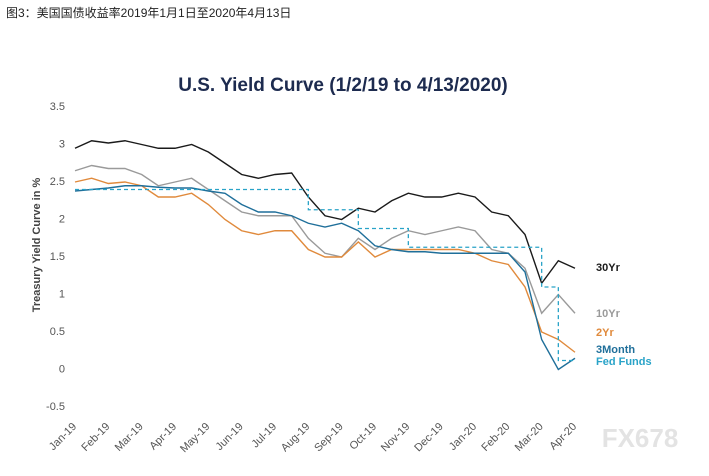 Image resolution: width=709 pixels, height=476 pixels. I want to click on y-tick-label: 3.5, so click(57, 107).